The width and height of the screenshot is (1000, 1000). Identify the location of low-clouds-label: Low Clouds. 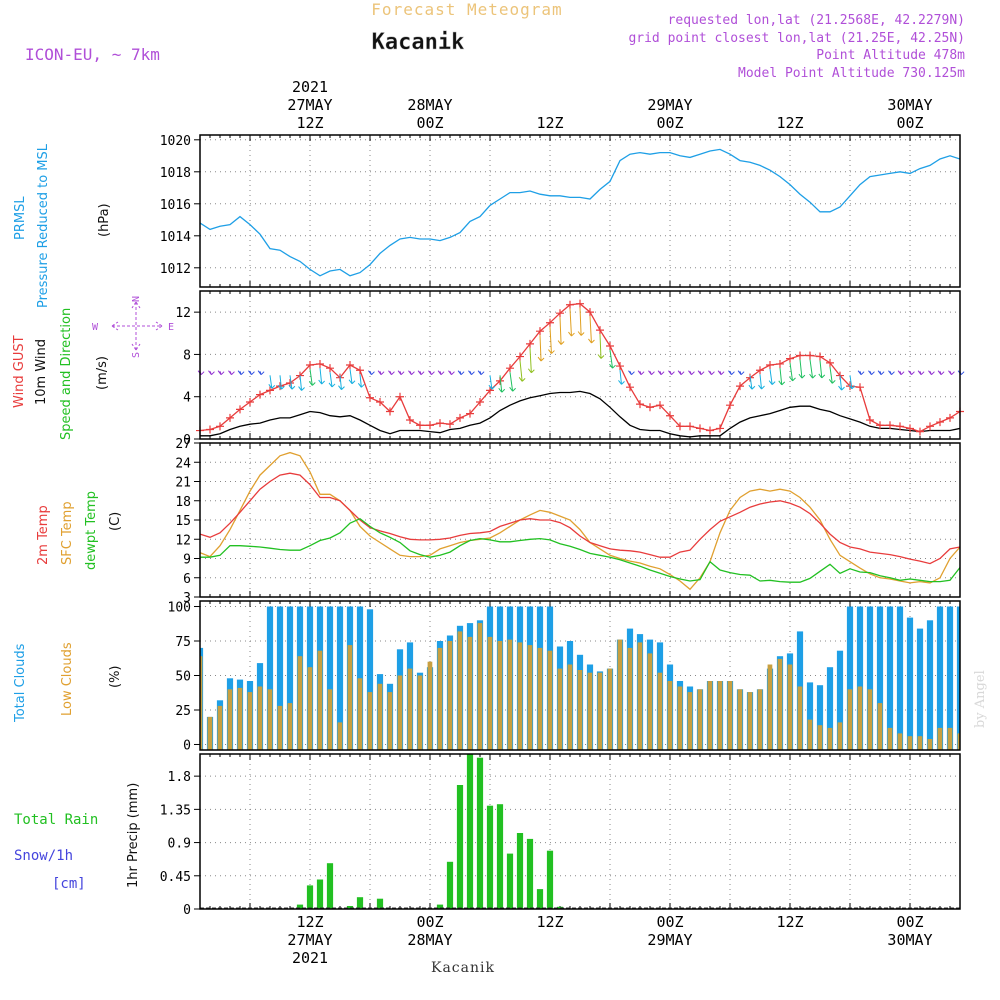
(67, 679).